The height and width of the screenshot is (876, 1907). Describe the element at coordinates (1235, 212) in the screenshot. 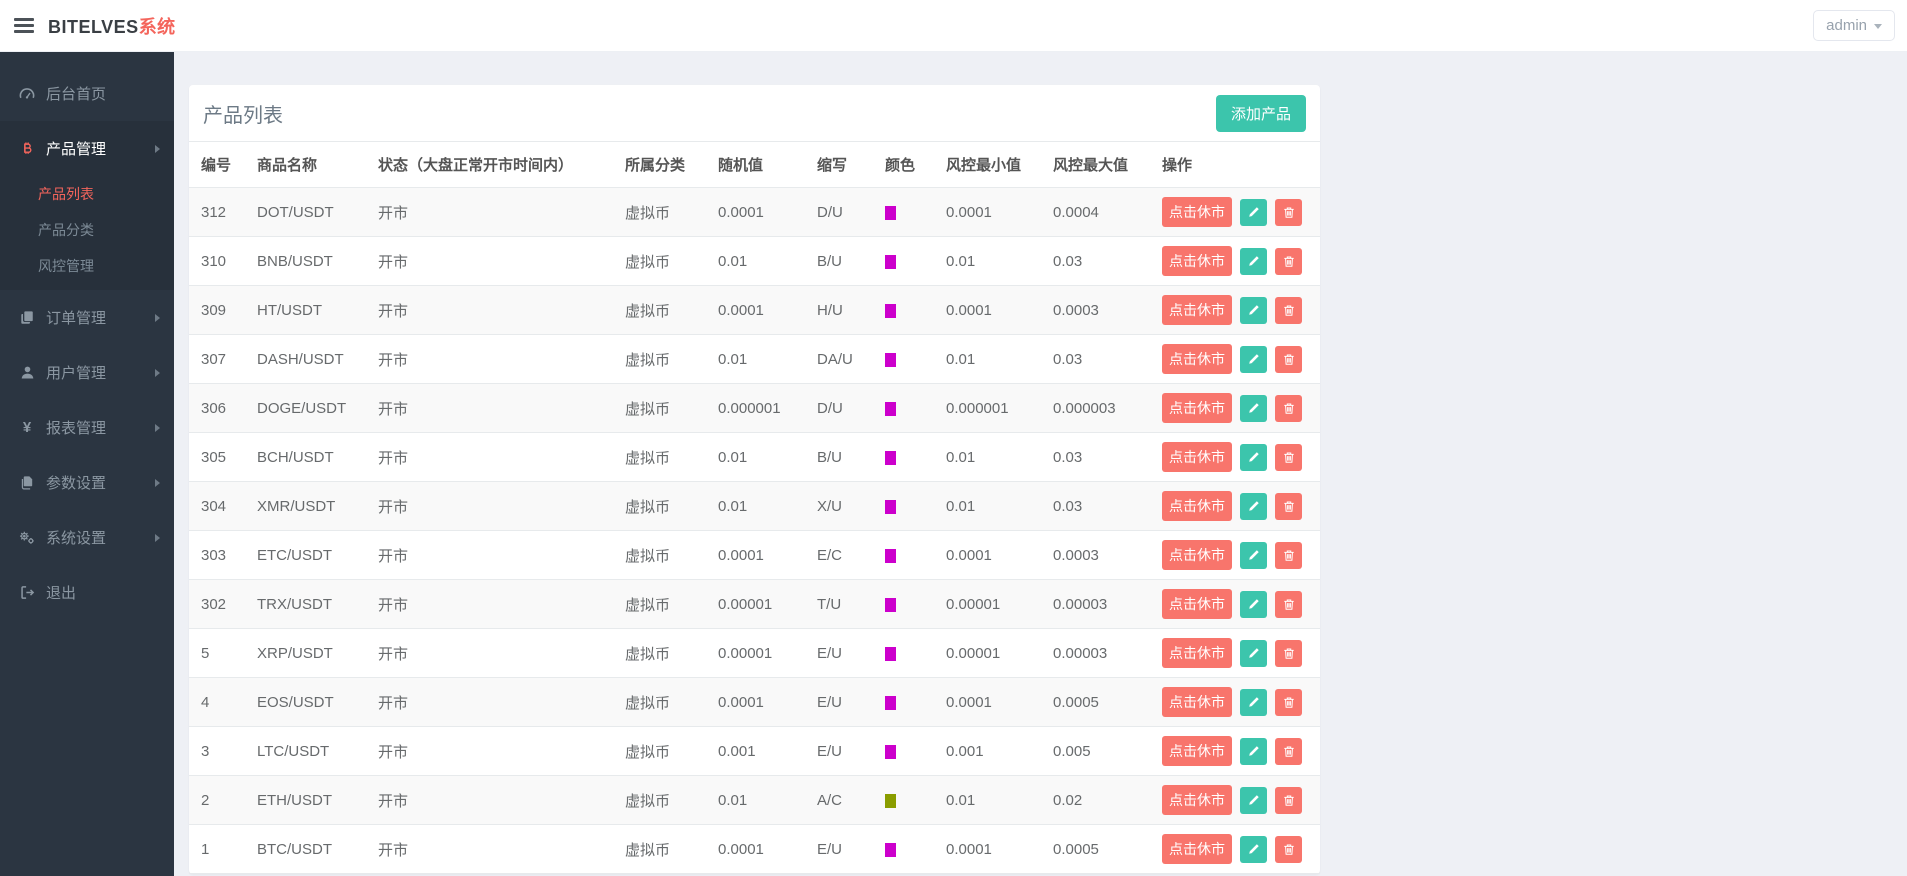

I see `cell-actions: 点击休市` at that location.